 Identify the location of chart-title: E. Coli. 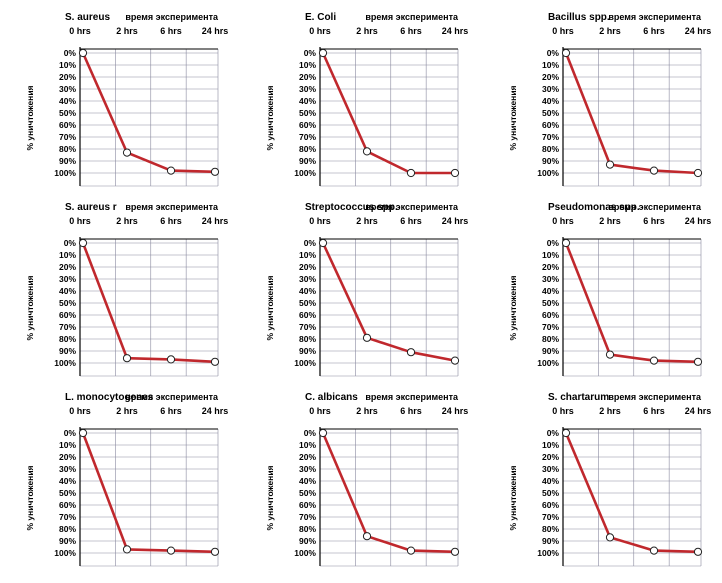
(320, 17).